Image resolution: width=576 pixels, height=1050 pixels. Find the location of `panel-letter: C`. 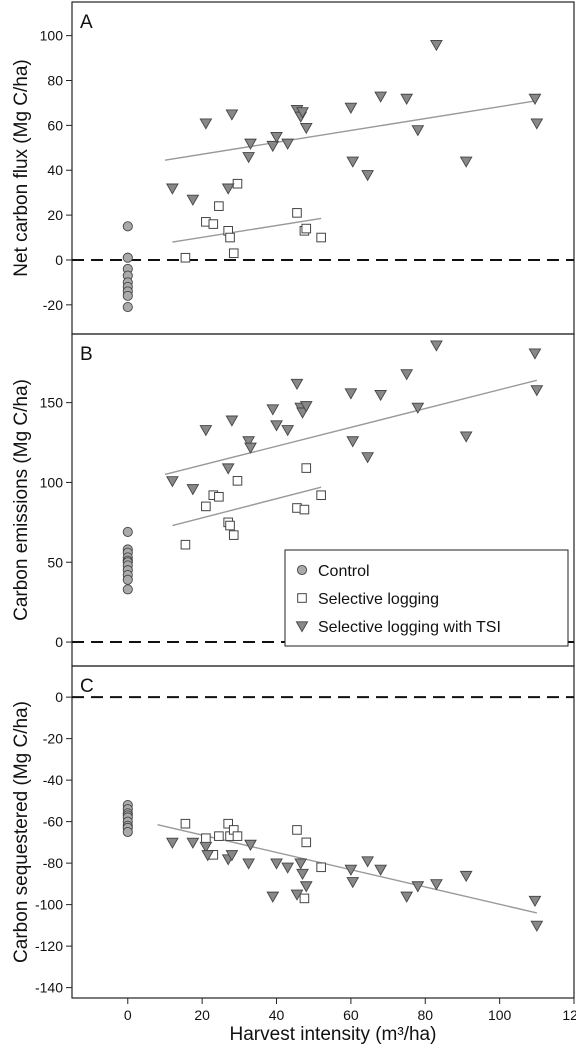

panel-letter: C is located at coordinates (87, 686).